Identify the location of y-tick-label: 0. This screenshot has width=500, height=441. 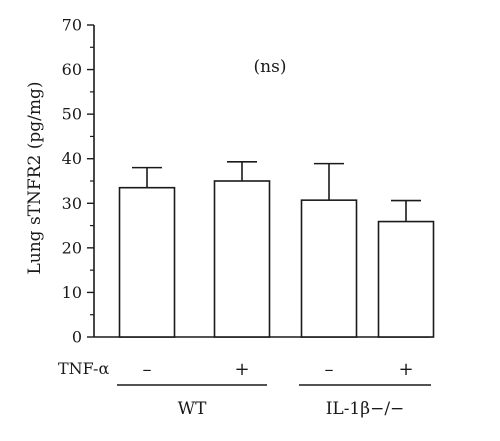
(77, 337).